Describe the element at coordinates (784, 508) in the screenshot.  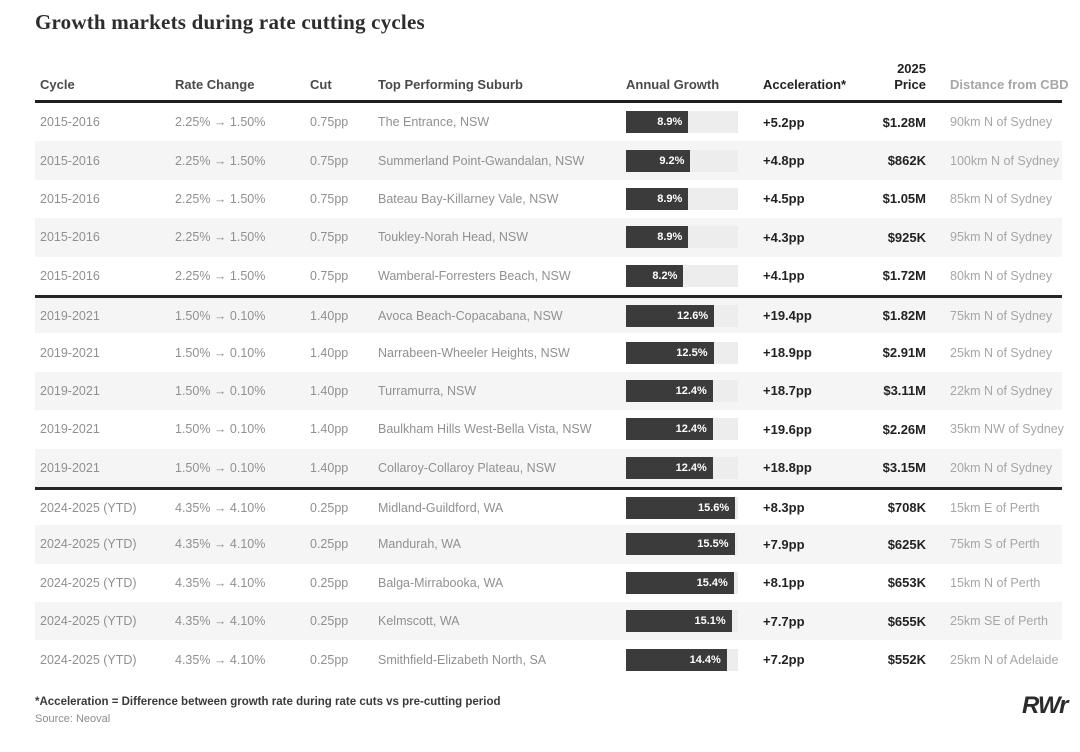
I see `acceleration-cell: +8.3pp` at that location.